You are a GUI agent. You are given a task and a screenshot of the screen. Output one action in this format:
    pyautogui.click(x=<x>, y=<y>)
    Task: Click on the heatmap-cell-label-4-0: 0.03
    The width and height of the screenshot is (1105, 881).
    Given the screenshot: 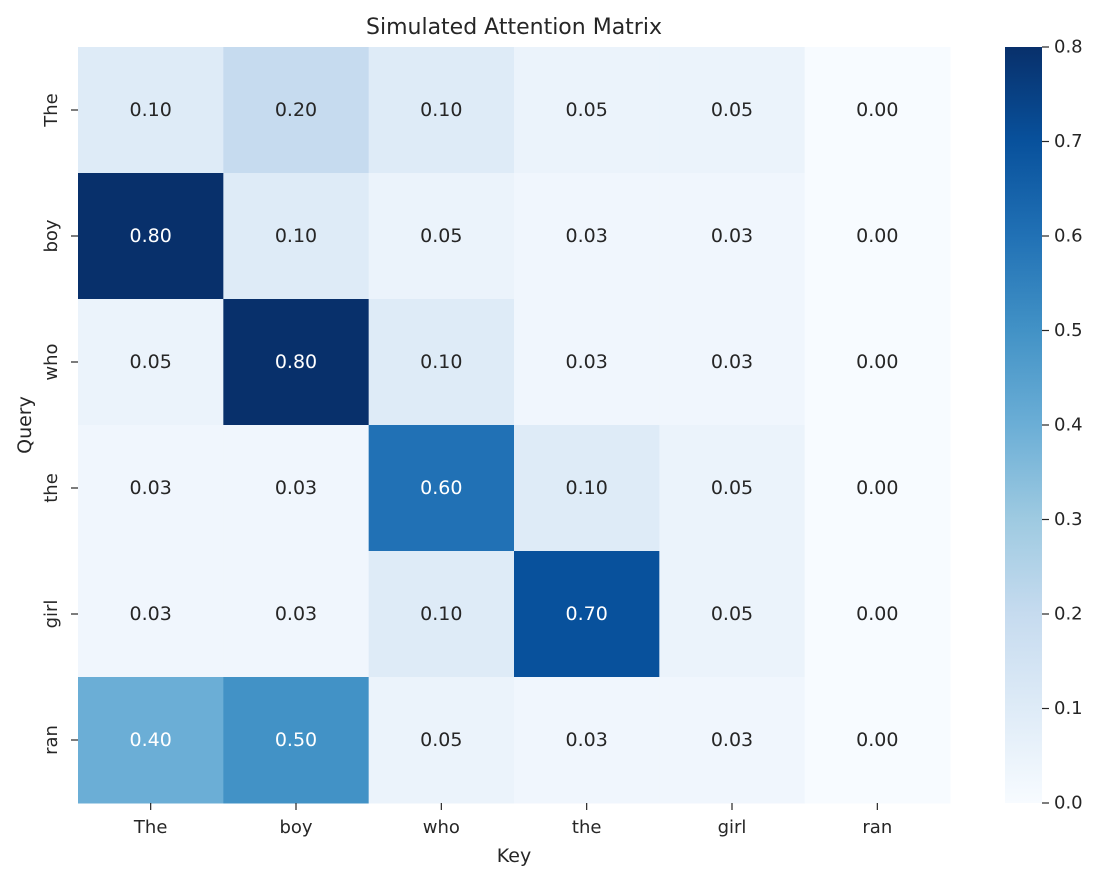 What is the action you would take?
    pyautogui.click(x=151, y=614)
    